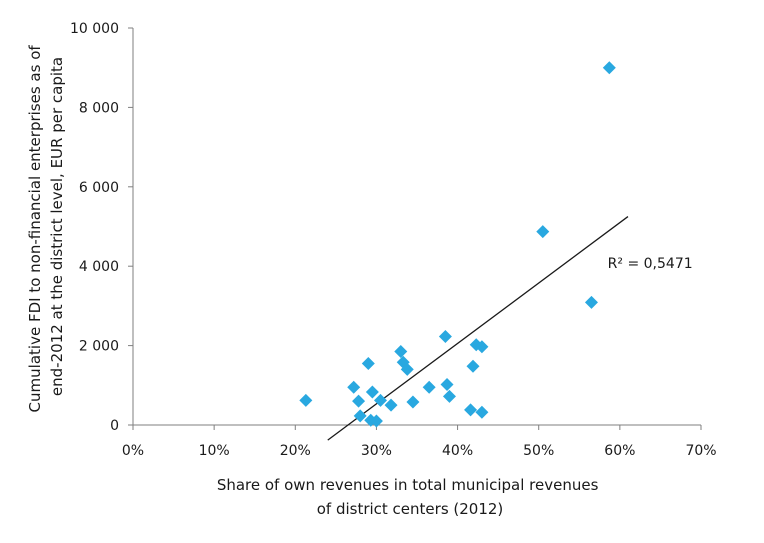 The width and height of the screenshot is (764, 543). What do you see at coordinates (99, 347) in the screenshot?
I see `y-tick-label: 2 000` at bounding box center [99, 347].